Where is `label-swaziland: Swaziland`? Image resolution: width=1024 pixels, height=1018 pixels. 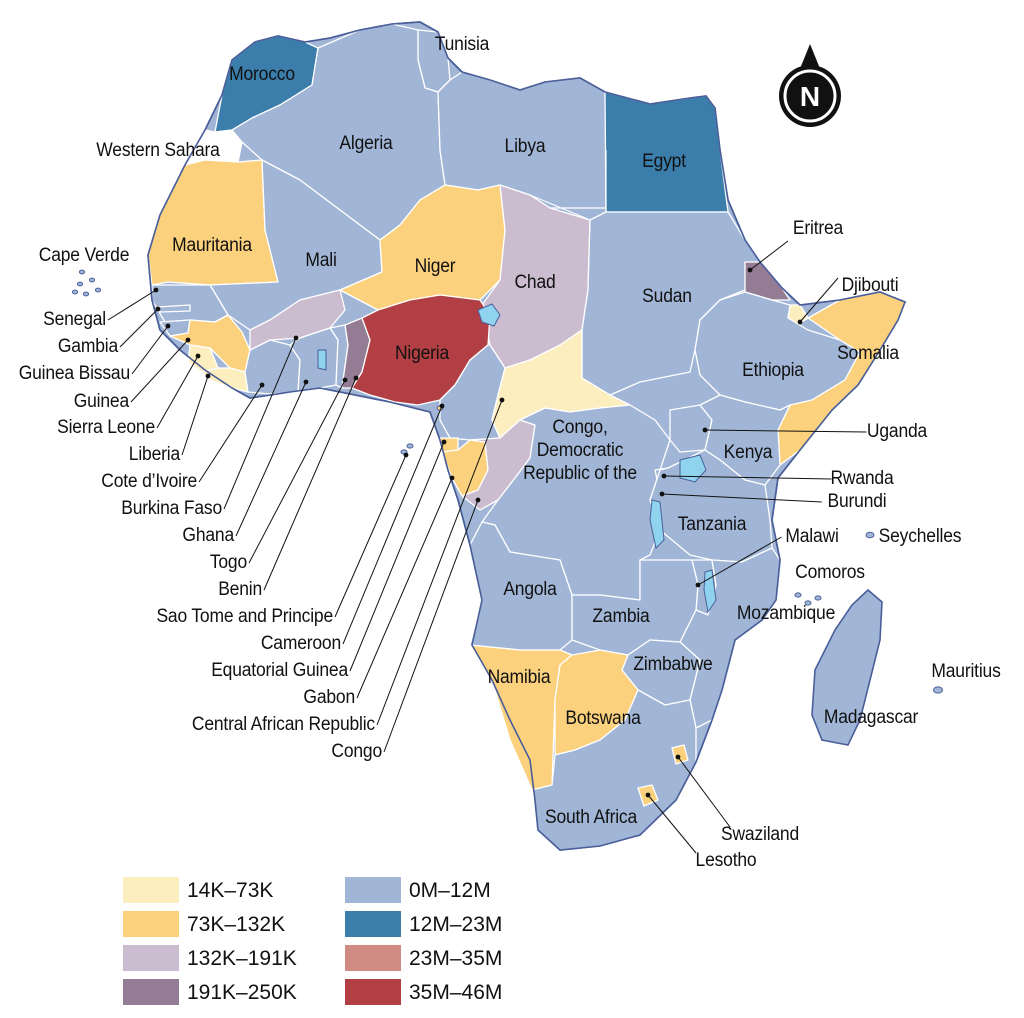 label-swaziland: Swaziland is located at coordinates (760, 834).